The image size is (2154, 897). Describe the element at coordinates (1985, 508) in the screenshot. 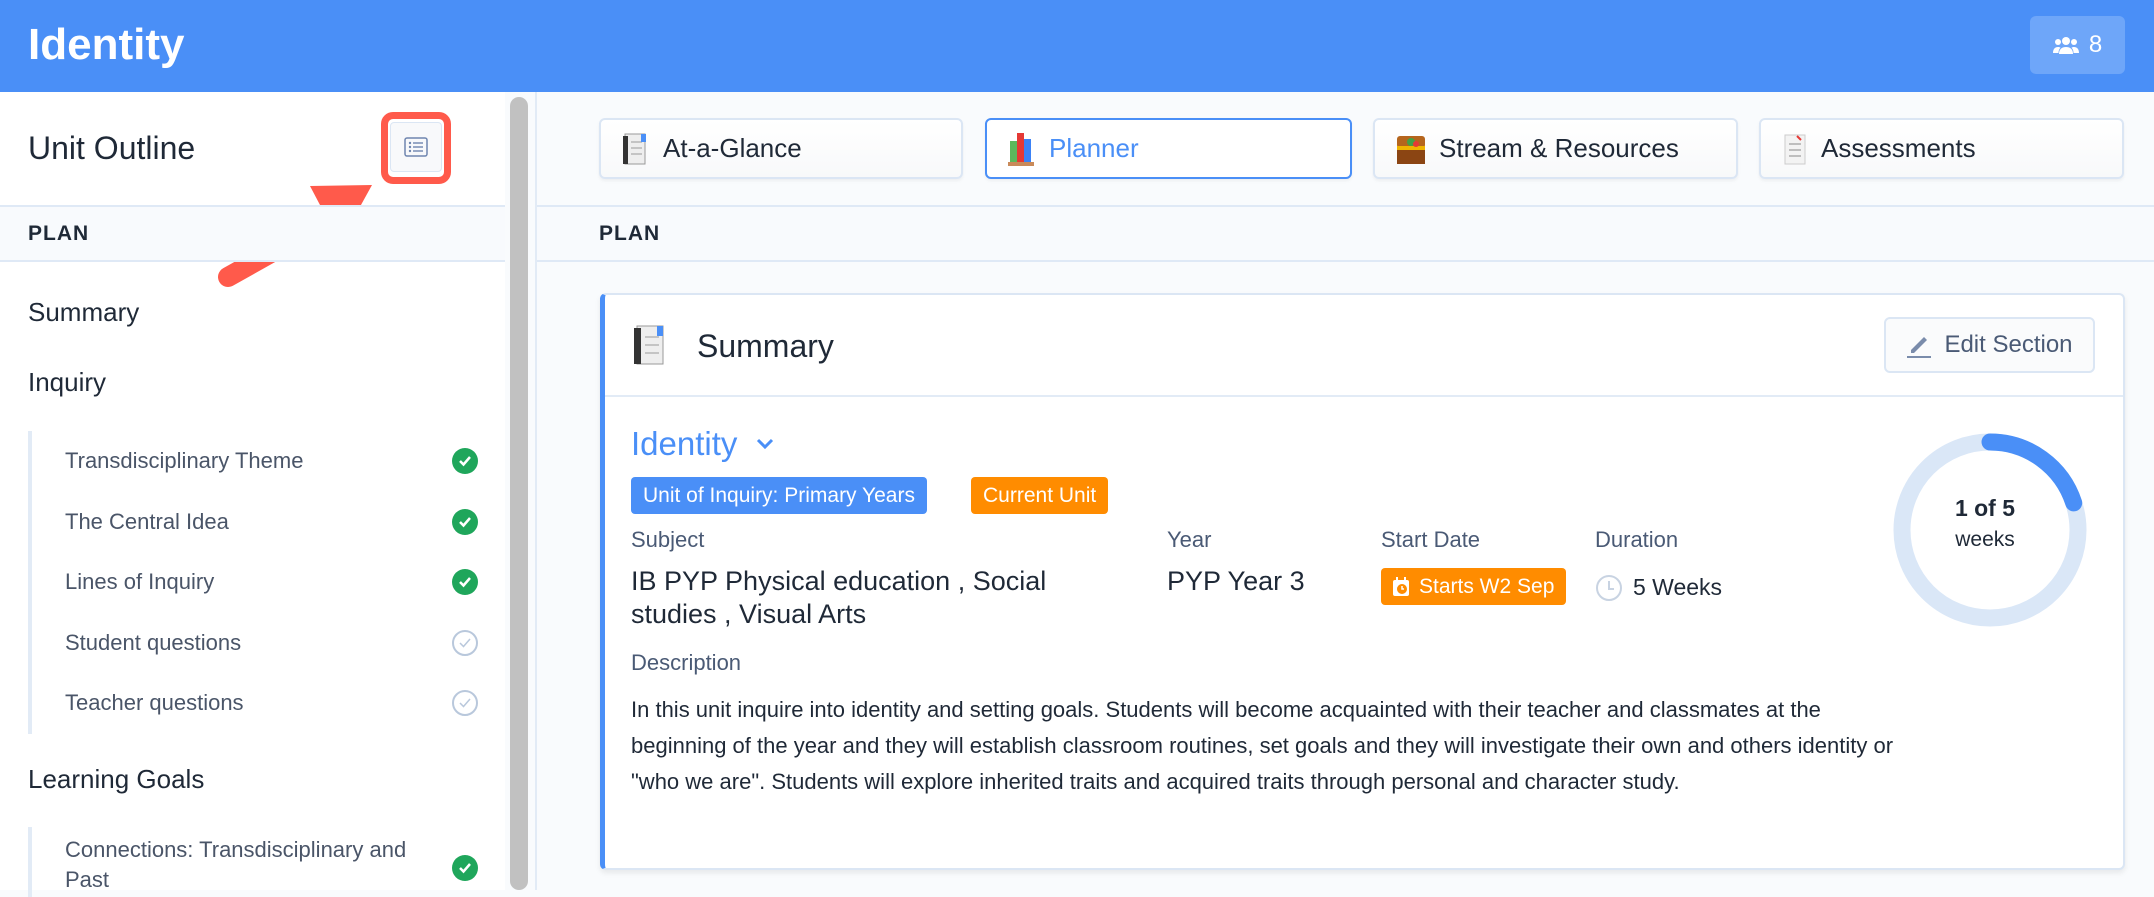

I see `progress-count: 1 of 5` at that location.